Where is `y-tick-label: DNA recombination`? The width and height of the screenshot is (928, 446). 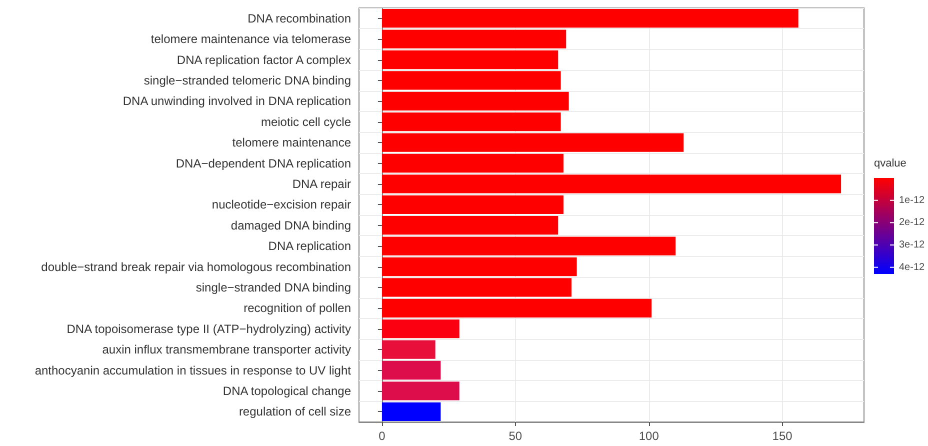
y-tick-label: DNA recombination is located at coordinates (299, 18).